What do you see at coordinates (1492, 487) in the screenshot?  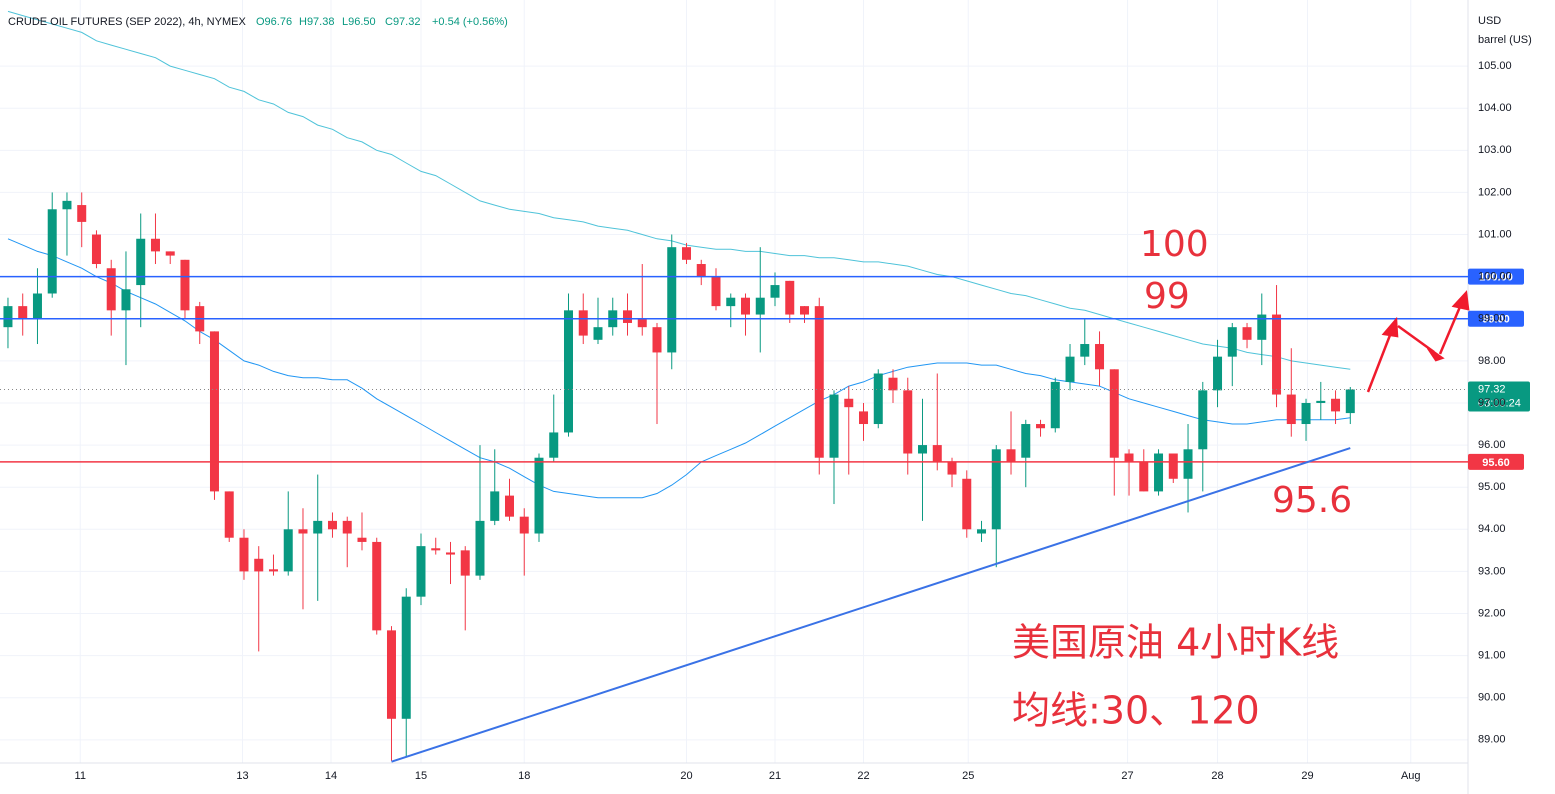 I see `y-tick-label: 95.00` at bounding box center [1492, 487].